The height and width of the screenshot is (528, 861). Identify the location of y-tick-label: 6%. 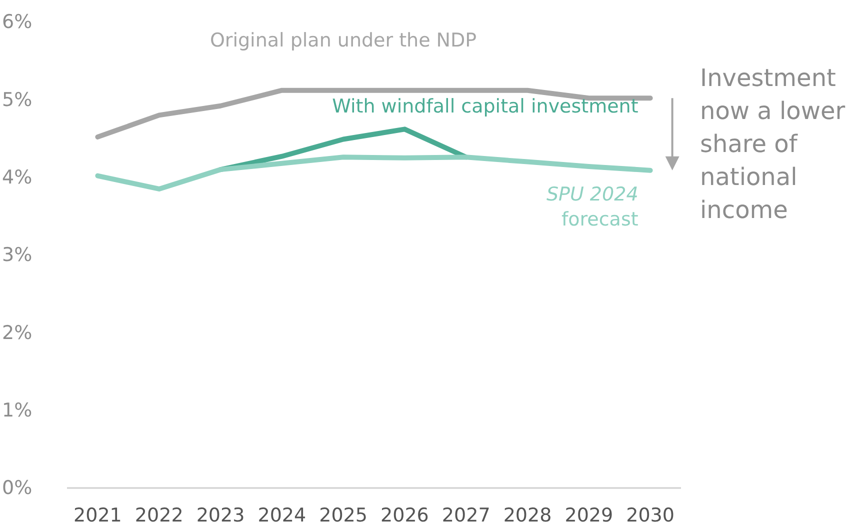
(17, 22).